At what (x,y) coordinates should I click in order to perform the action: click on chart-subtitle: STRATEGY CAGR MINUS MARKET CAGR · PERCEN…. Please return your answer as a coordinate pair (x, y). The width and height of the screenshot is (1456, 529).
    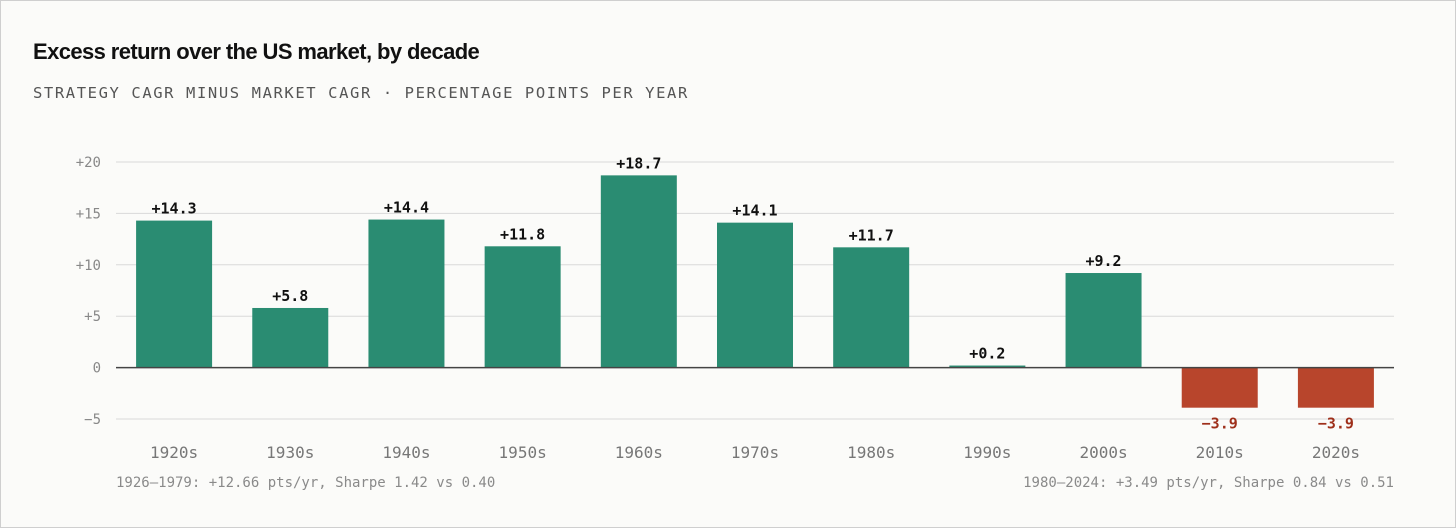
    Looking at the image, I should click on (361, 93).